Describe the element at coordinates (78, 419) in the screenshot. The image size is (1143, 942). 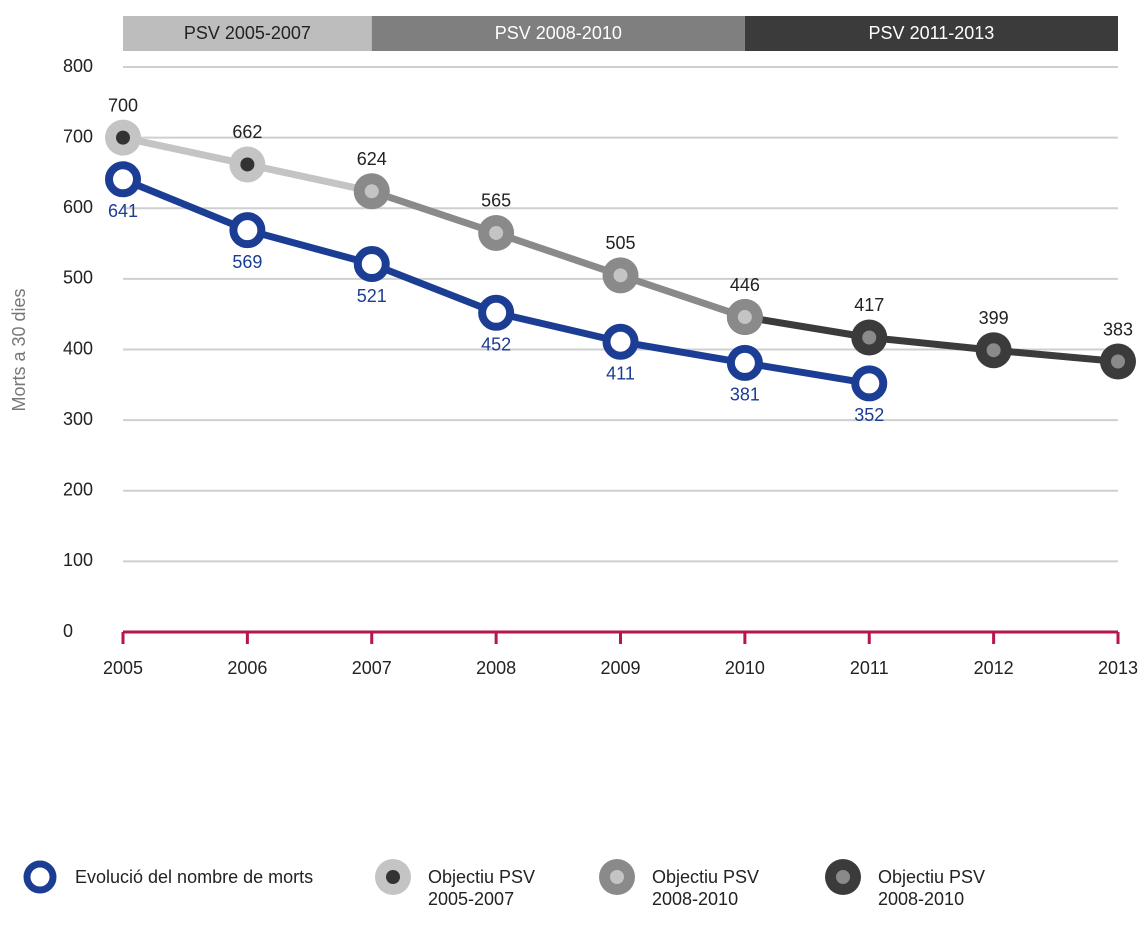
I see `y-tick-label: 300` at that location.